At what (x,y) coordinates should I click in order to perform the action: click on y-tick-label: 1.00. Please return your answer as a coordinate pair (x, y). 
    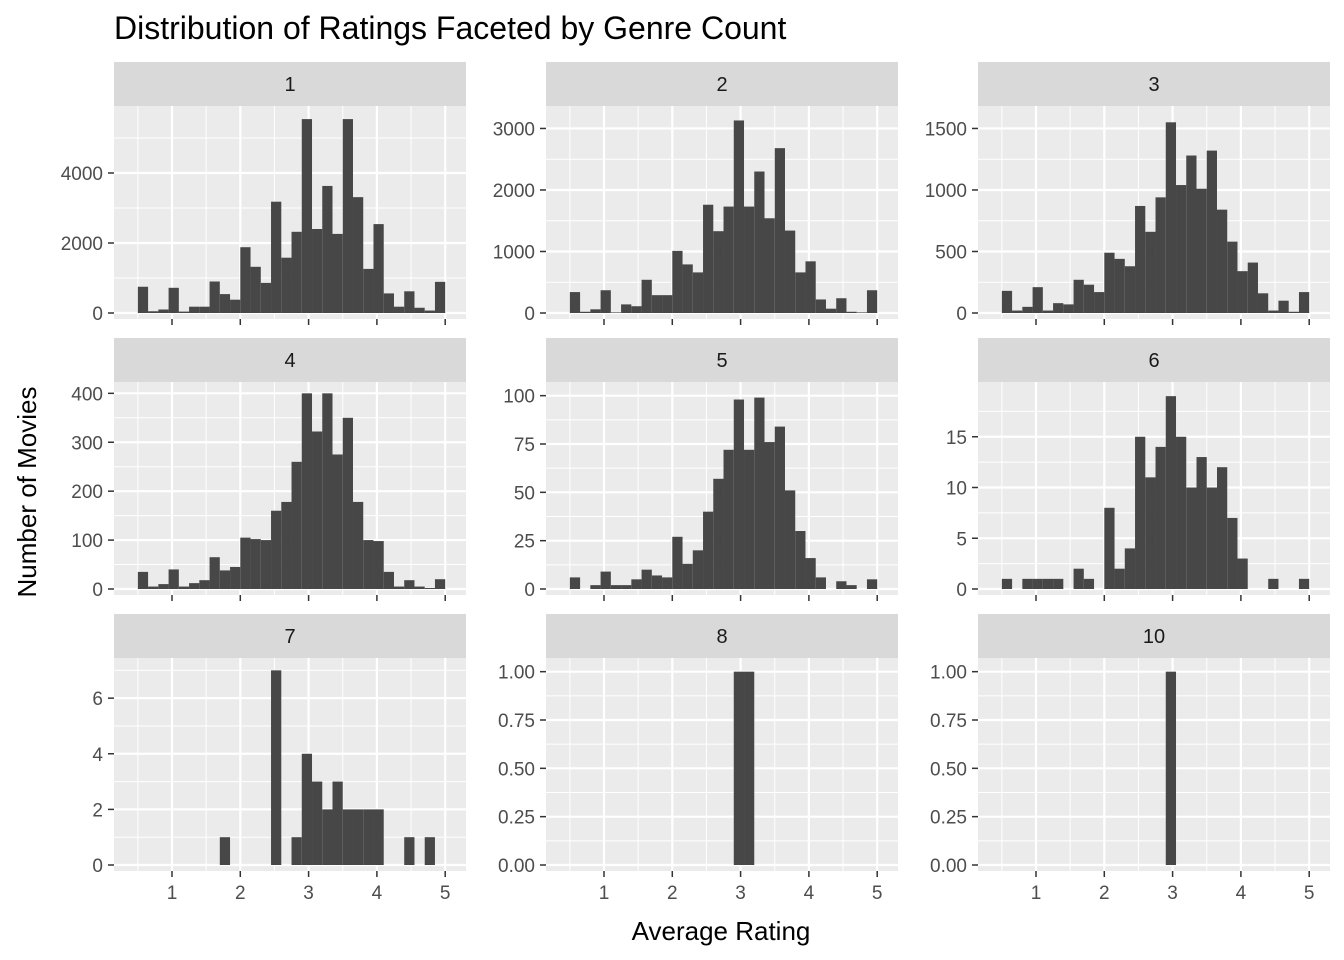
    Looking at the image, I should click on (516, 673).